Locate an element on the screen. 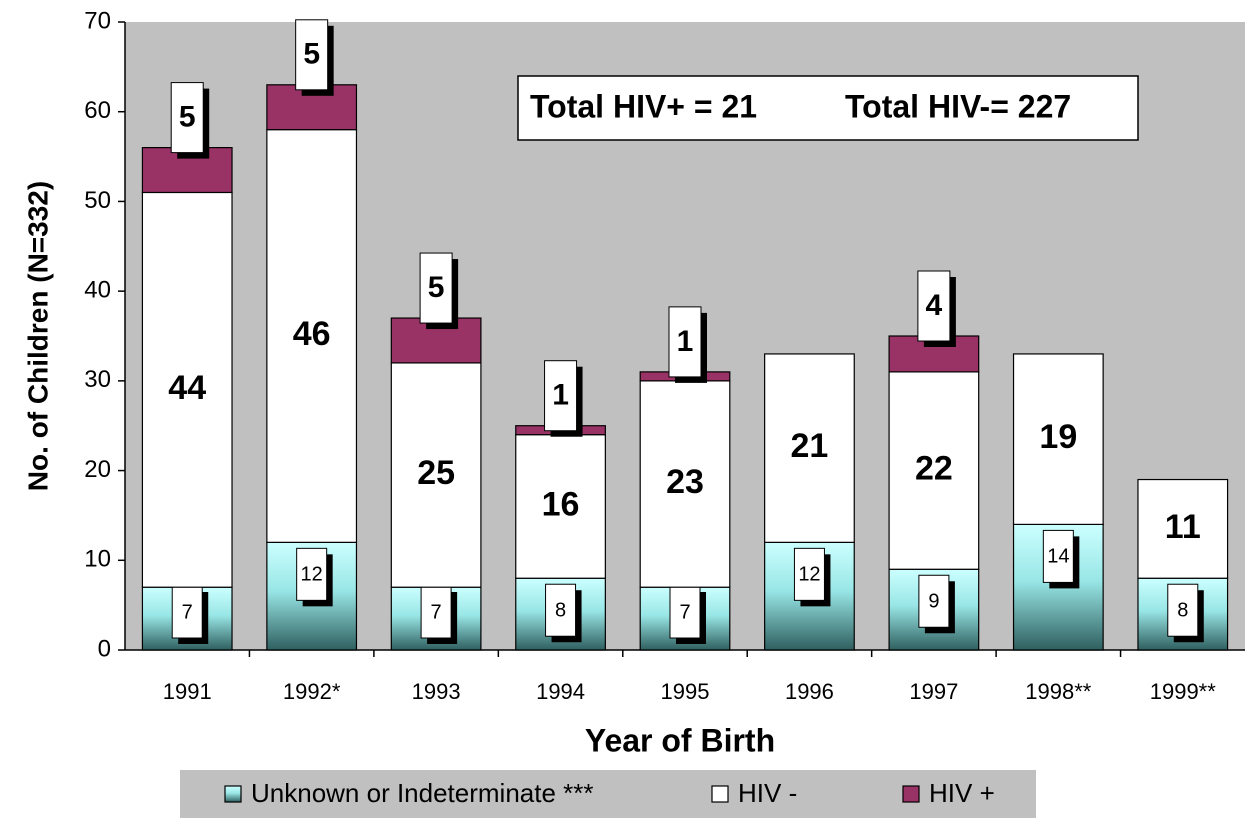  data-label: 16 is located at coordinates (561, 504).